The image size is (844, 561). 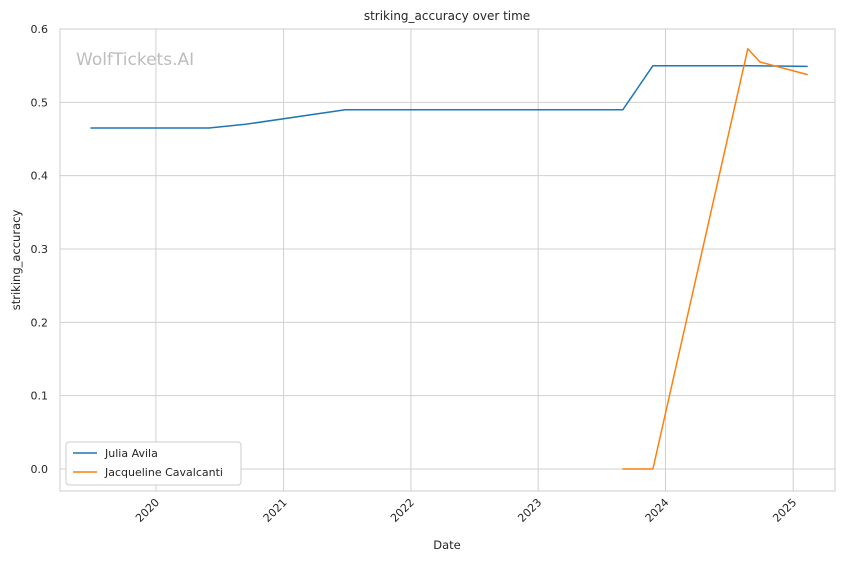 What do you see at coordinates (163, 472) in the screenshot?
I see `legend-label-2: Jacqueline Cavalcanti` at bounding box center [163, 472].